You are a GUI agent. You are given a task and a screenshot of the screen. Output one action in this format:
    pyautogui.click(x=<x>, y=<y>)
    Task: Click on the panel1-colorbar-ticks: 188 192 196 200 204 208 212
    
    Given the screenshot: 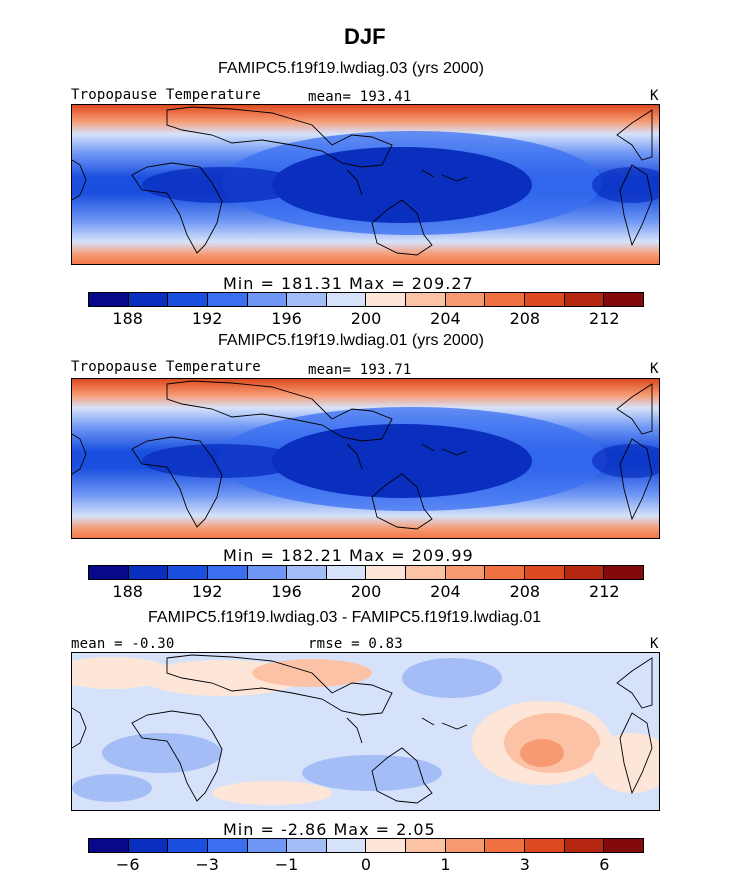 What is the action you would take?
    pyautogui.click(x=366, y=319)
    